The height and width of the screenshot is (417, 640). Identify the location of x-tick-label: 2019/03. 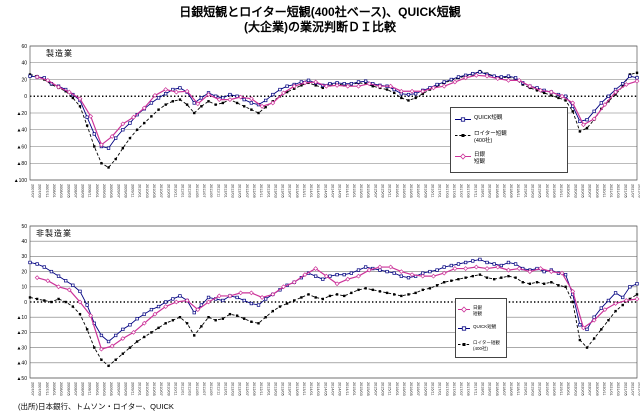
(532, 389).